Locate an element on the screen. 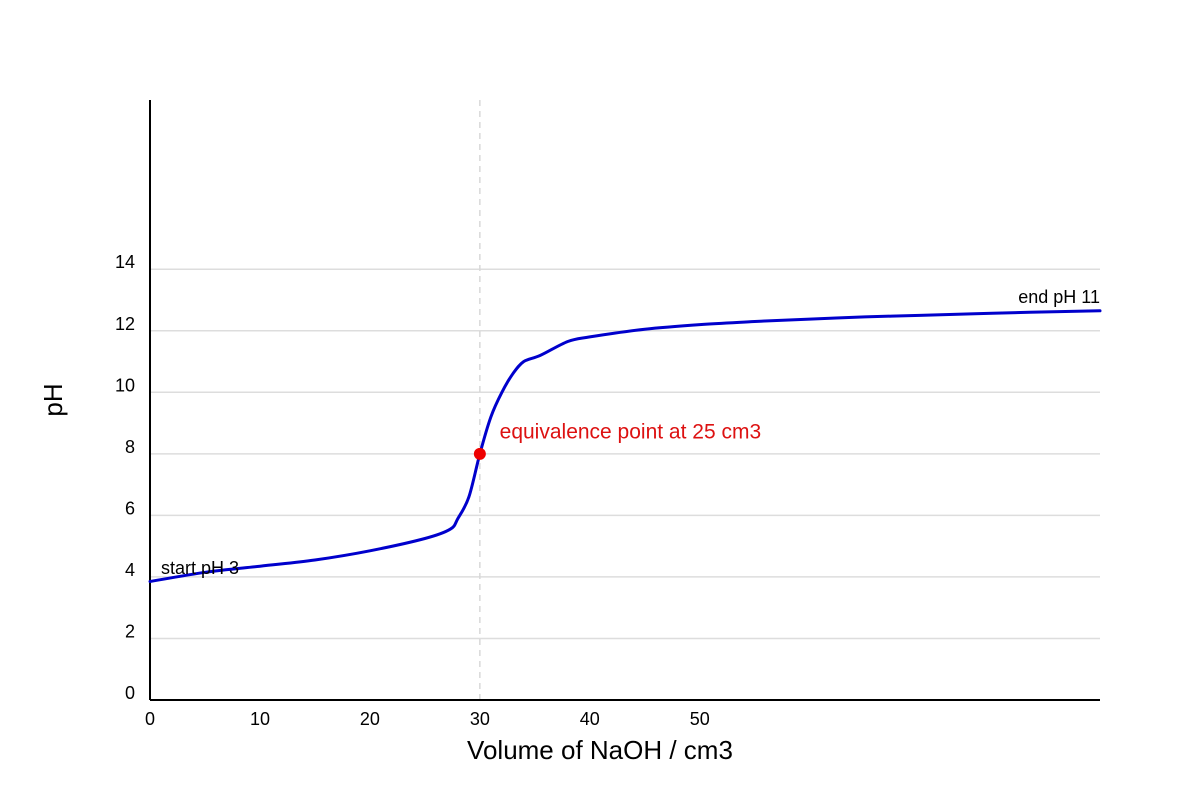 Image resolution: width=1200 pixels, height=800 pixels. y-tick-label: 10 is located at coordinates (125, 385).